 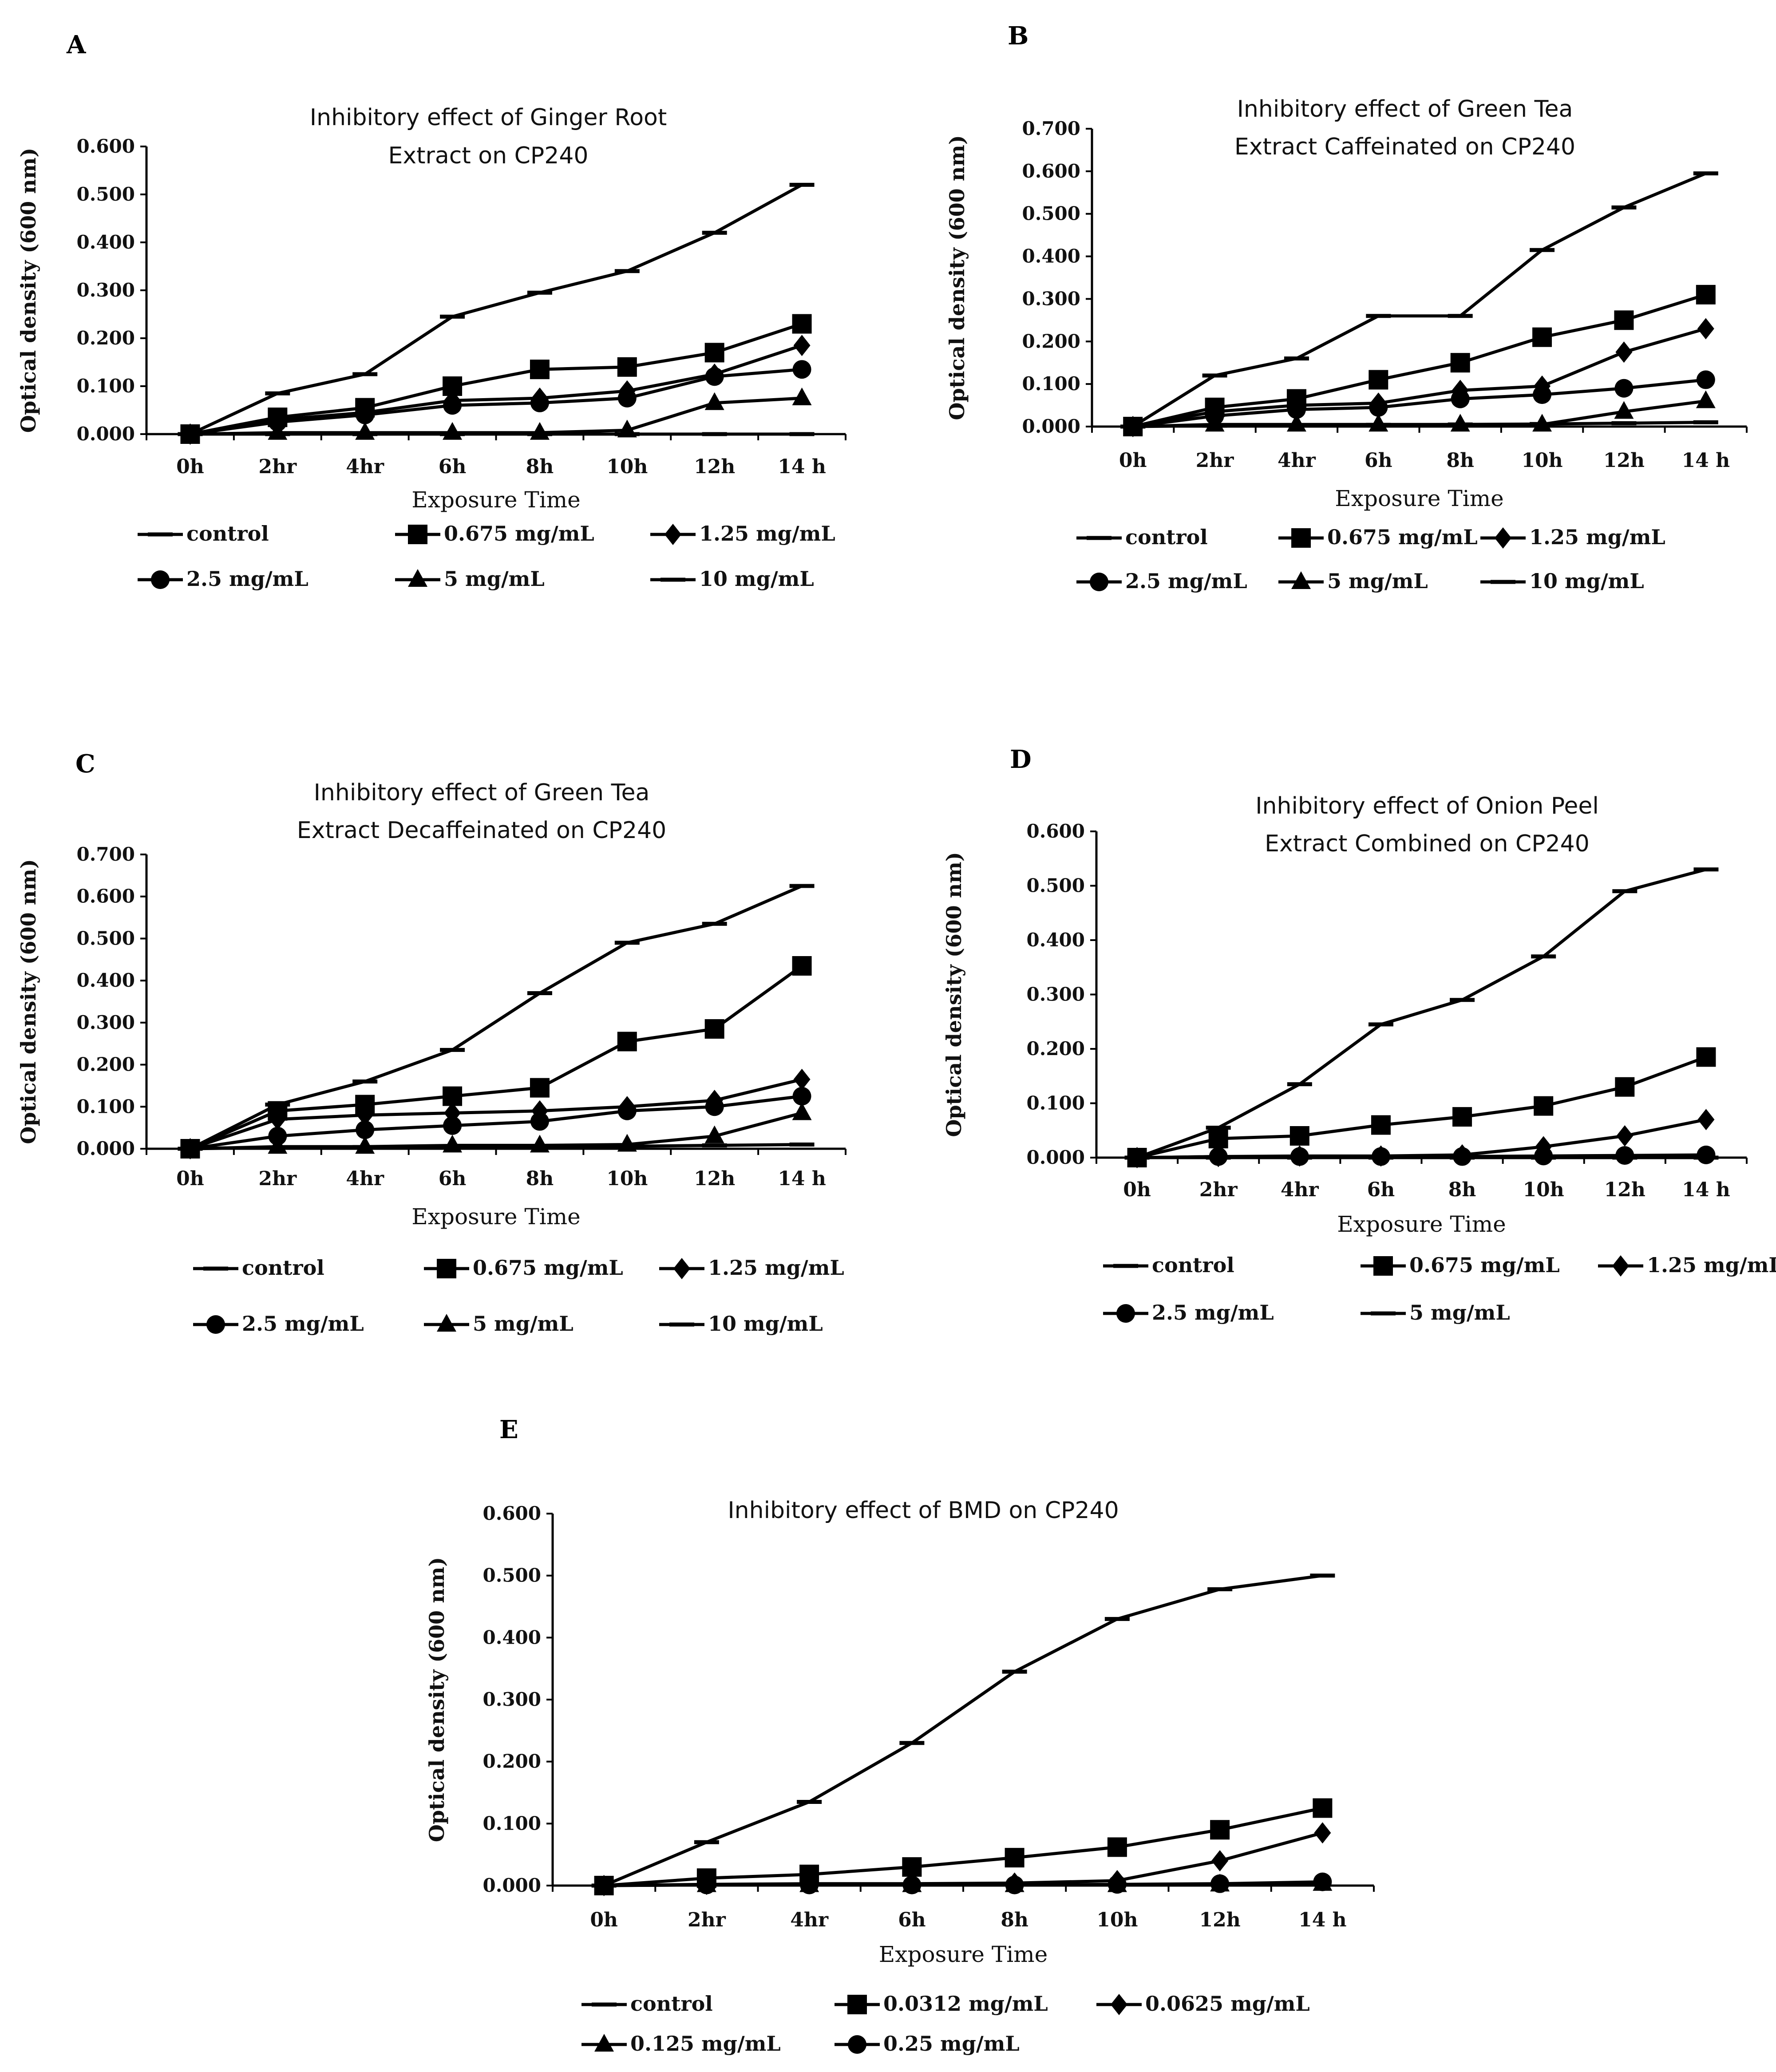 What do you see at coordinates (203, 534) in the screenshot?
I see `legend-item: control` at bounding box center [203, 534].